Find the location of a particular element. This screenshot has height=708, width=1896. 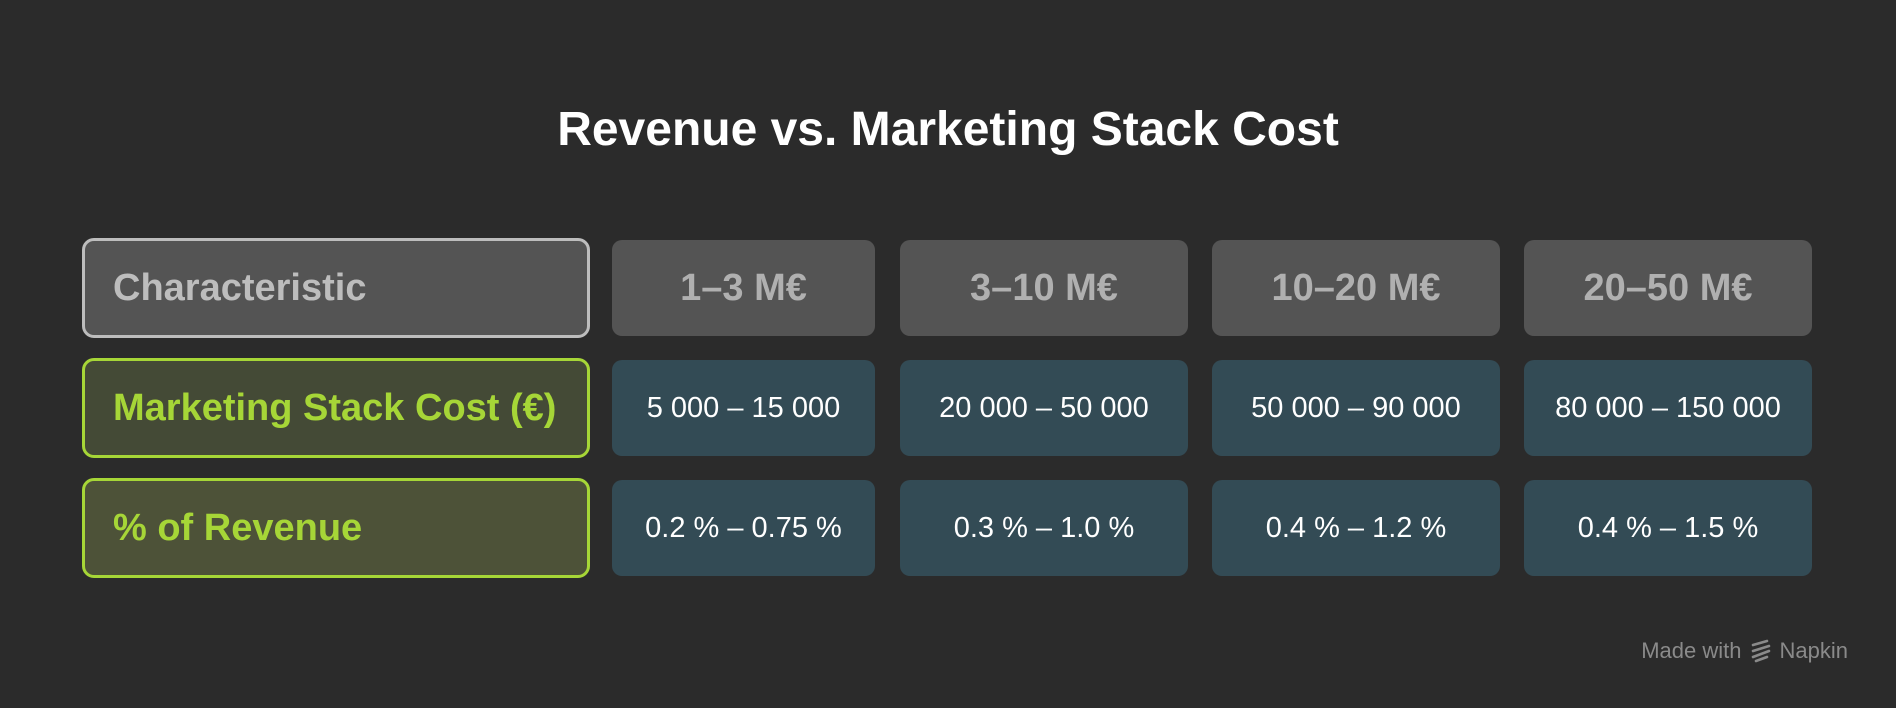

column-header-1-3m: 1–3 M€ is located at coordinates (743, 288).